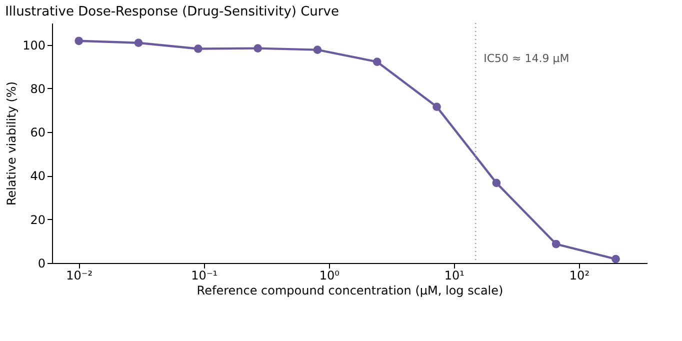  Describe the element at coordinates (204, 275) in the screenshot. I see `x-tick-label: 10⁻¹` at that location.